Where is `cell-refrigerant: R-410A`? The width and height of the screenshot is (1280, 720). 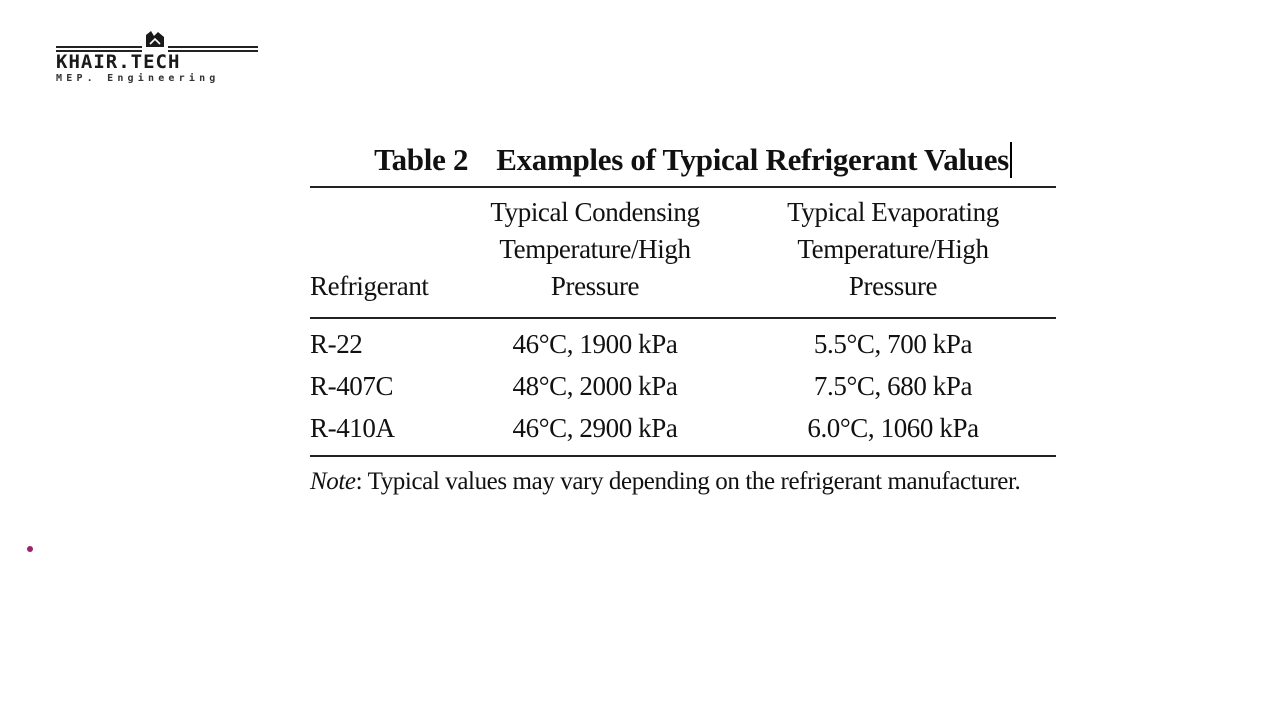 cell-refrigerant: R-410A is located at coordinates (352, 428).